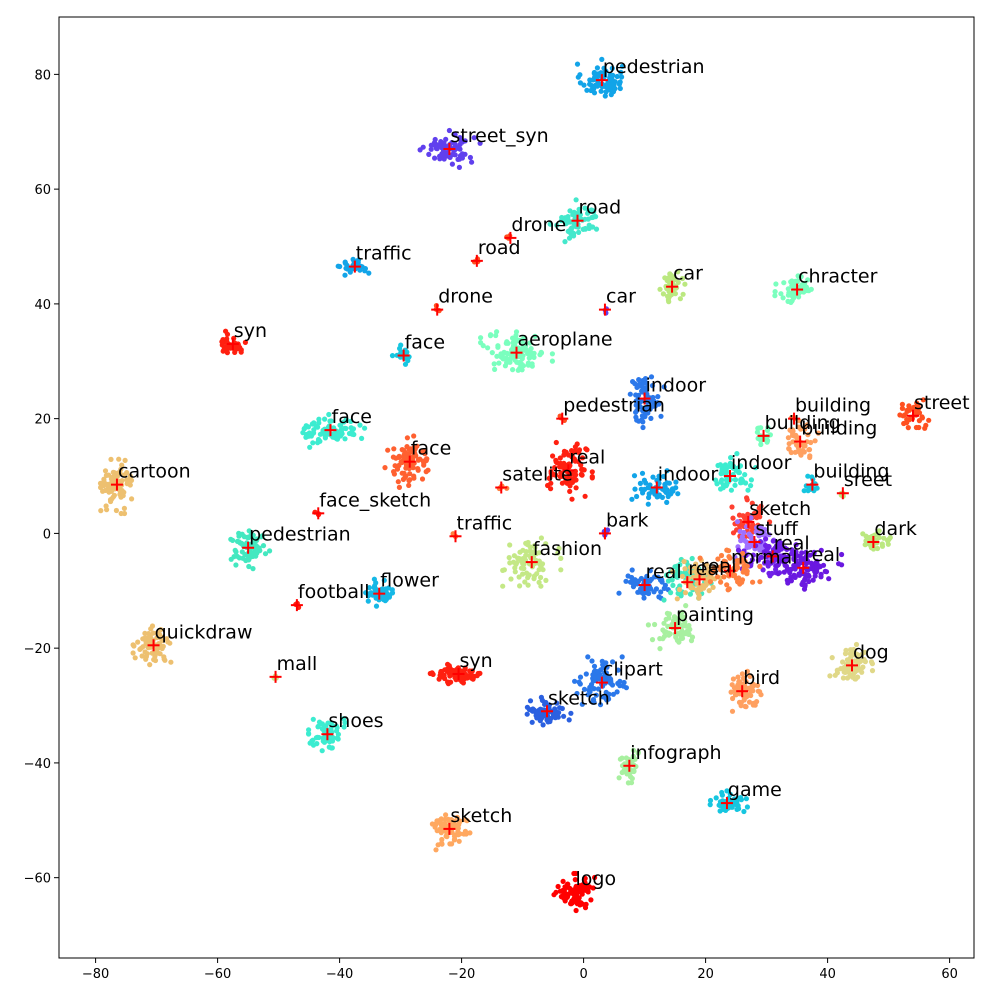 This screenshot has height=1000, width=1000. Describe the element at coordinates (458, 673) in the screenshot. I see `center-marker-syn` at that location.